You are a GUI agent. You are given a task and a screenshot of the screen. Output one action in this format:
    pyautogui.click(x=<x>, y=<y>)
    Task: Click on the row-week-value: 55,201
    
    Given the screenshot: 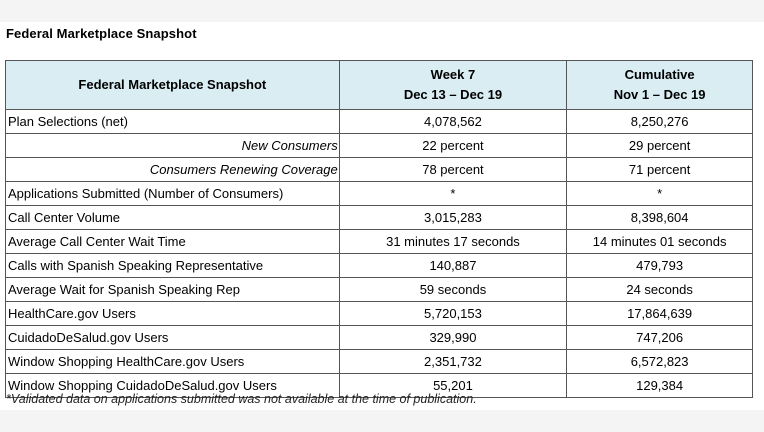 What is the action you would take?
    pyautogui.click(x=453, y=385)
    